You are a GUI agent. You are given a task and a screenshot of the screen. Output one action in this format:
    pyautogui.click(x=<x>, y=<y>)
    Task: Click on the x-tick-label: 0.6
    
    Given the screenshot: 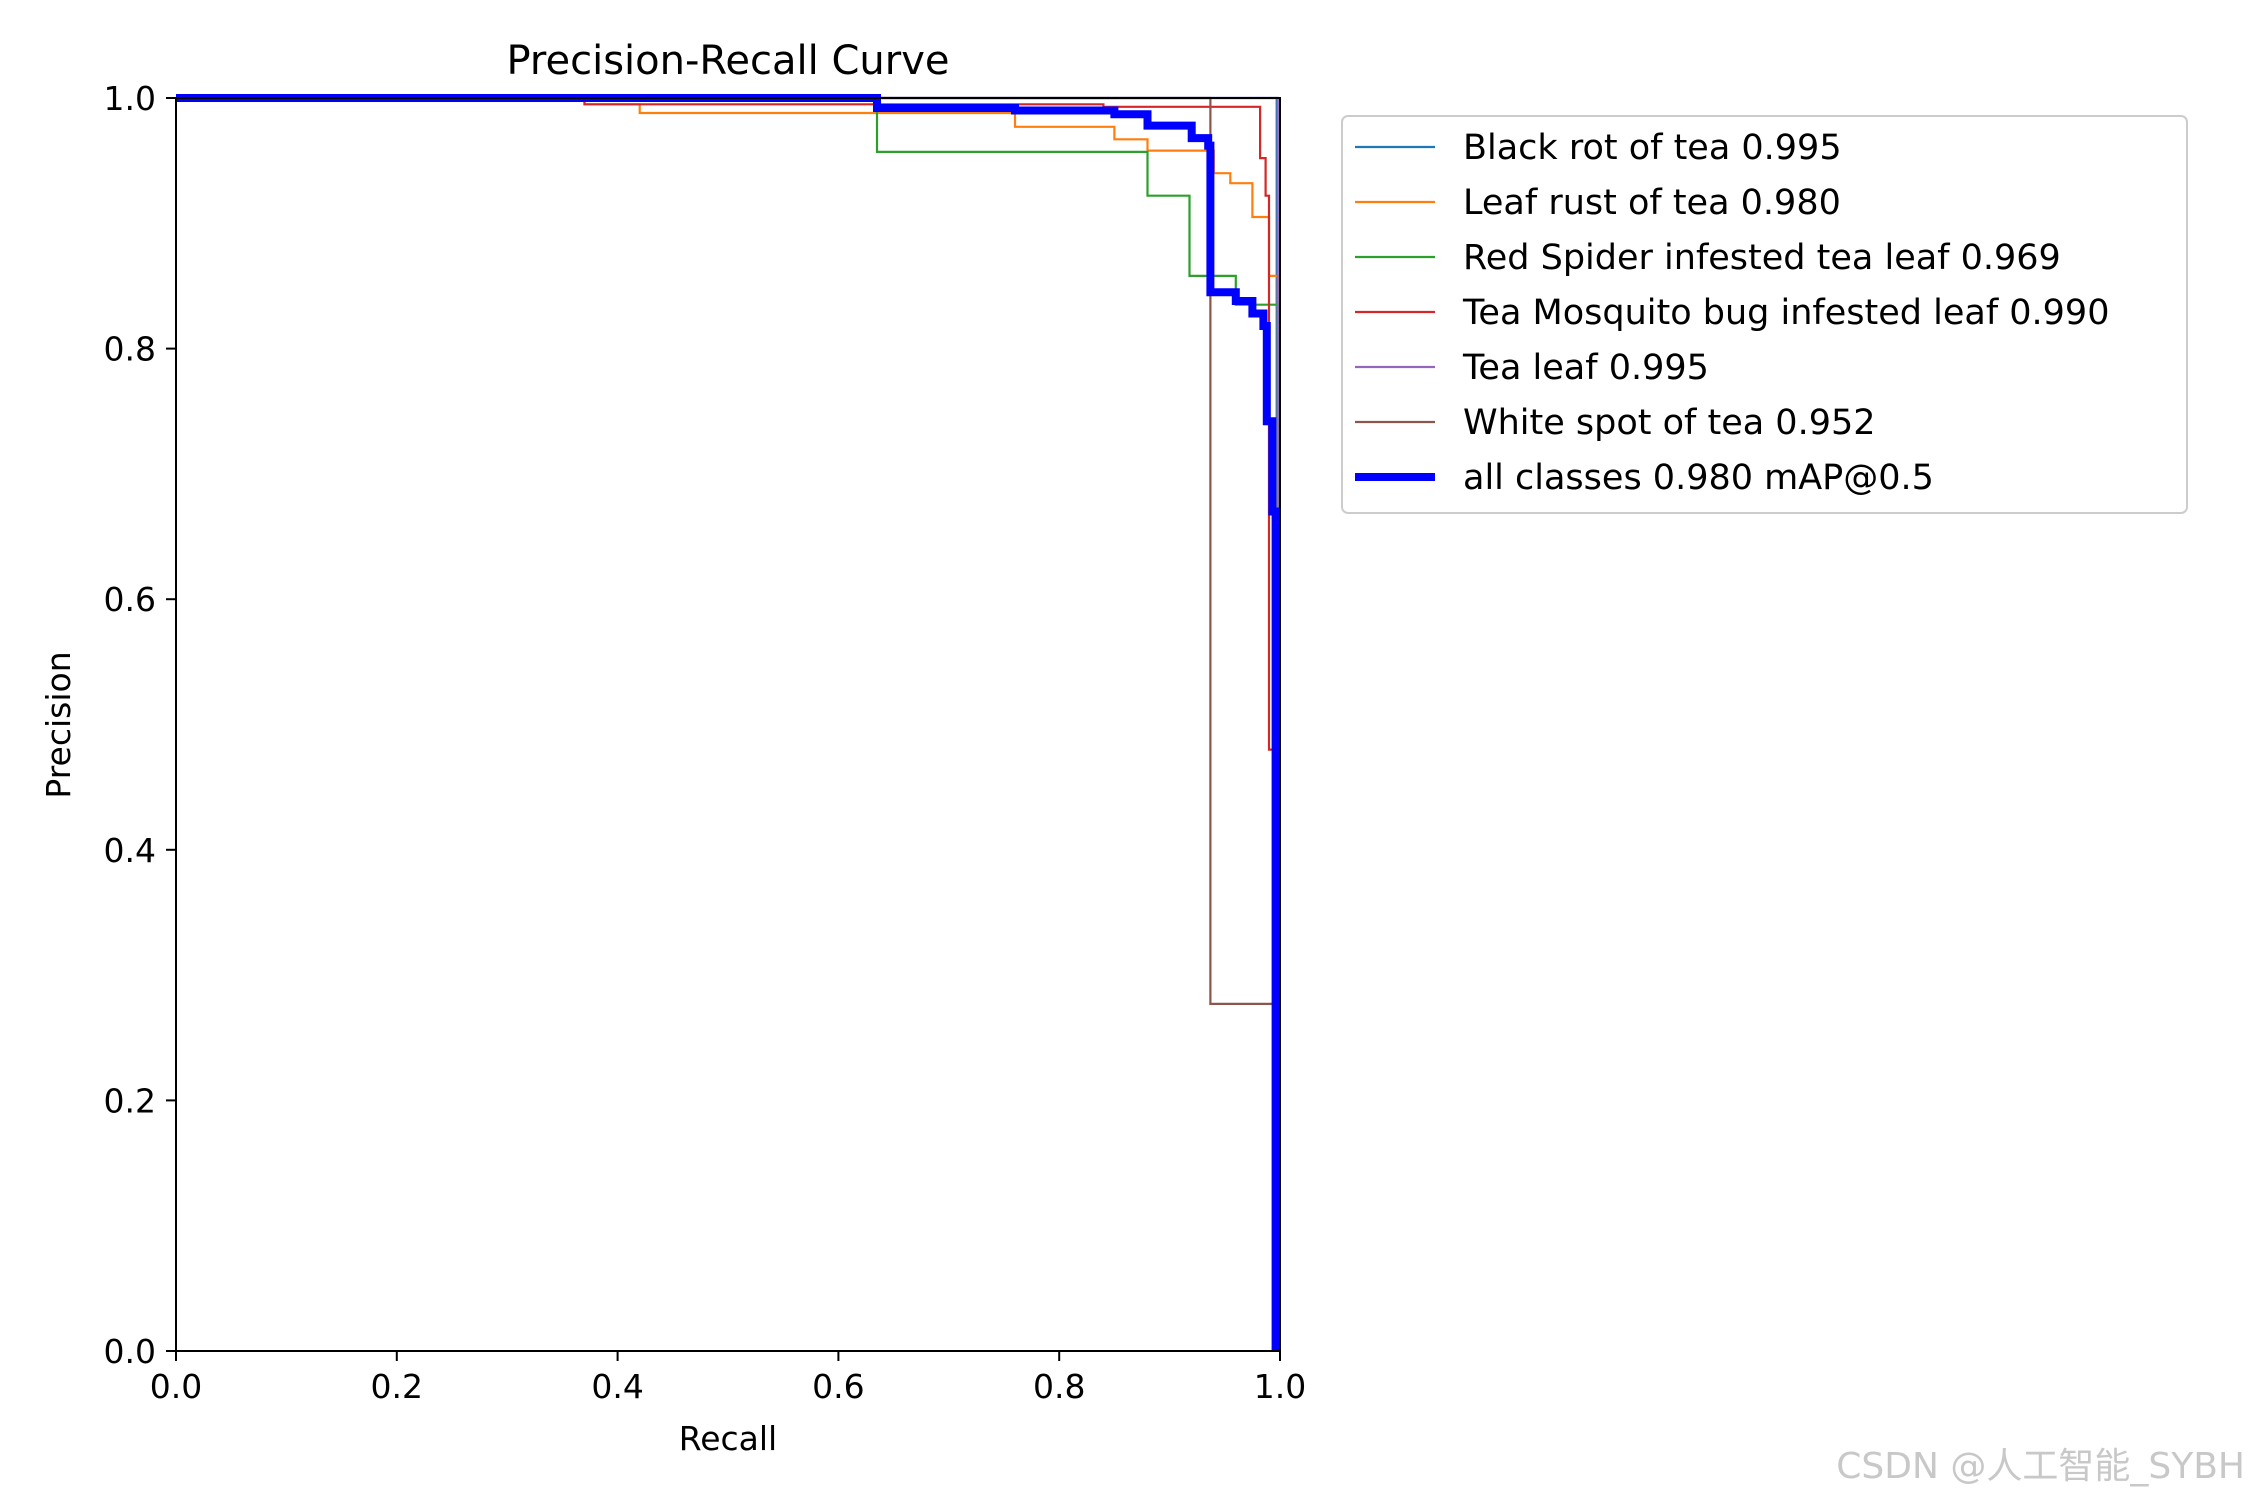 What is the action you would take?
    pyautogui.click(x=838, y=1386)
    